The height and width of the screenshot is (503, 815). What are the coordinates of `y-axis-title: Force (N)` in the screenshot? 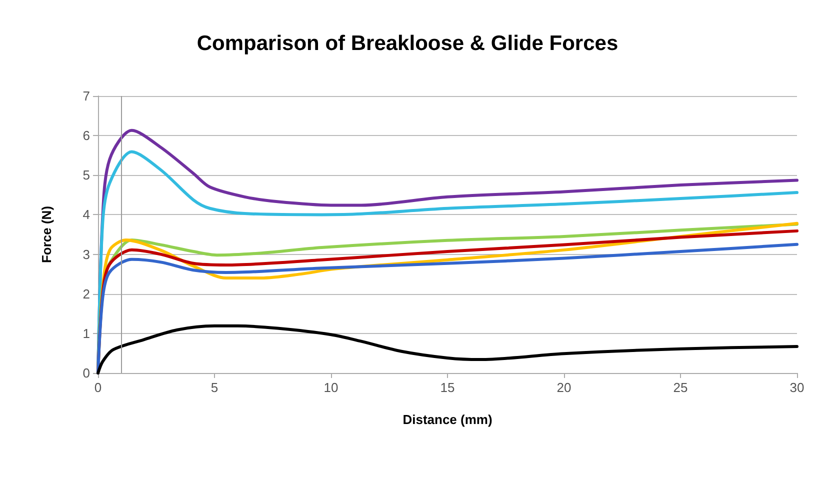 It's located at (46, 235).